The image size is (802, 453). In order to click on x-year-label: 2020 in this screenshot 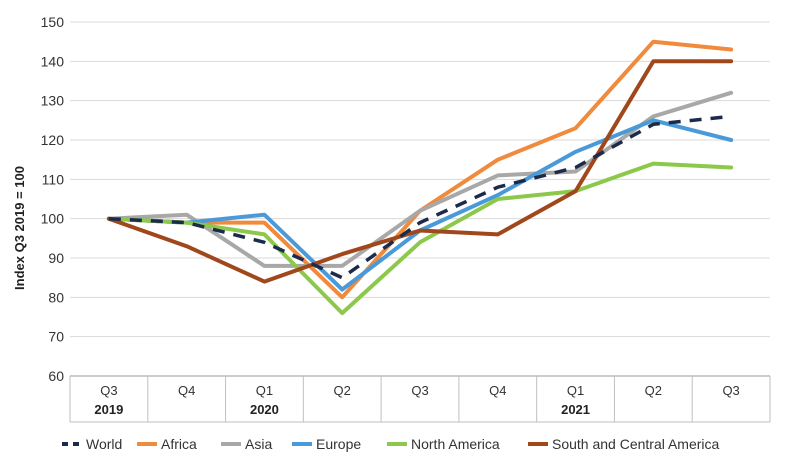, I will do `click(264, 409)`.